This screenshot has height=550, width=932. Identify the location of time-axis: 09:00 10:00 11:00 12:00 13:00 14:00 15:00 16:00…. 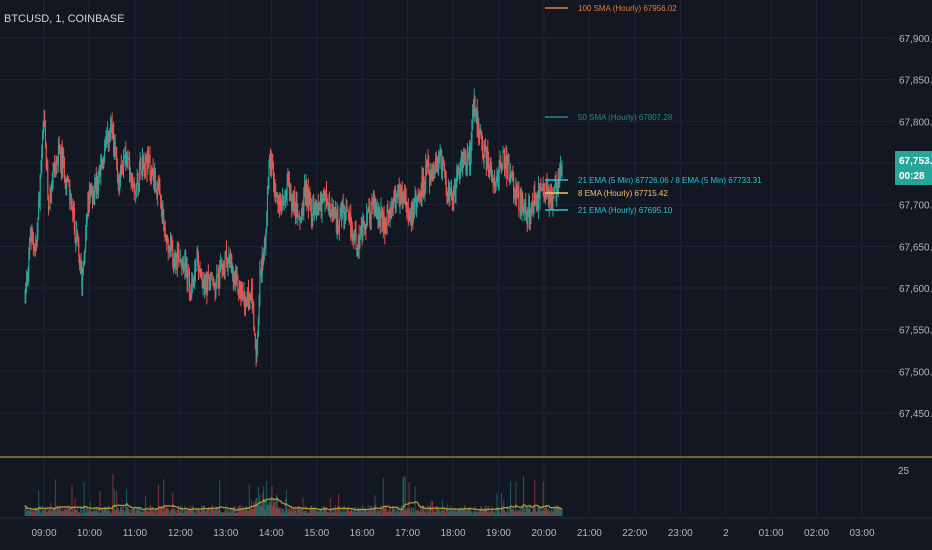
(452, 533).